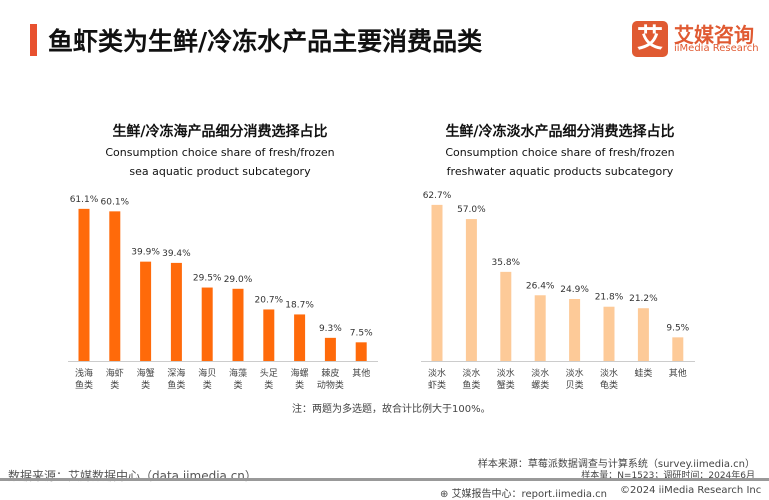  Describe the element at coordinates (691, 490) in the screenshot. I see `copyright: ©2024 iiMedia Research Inc` at that location.